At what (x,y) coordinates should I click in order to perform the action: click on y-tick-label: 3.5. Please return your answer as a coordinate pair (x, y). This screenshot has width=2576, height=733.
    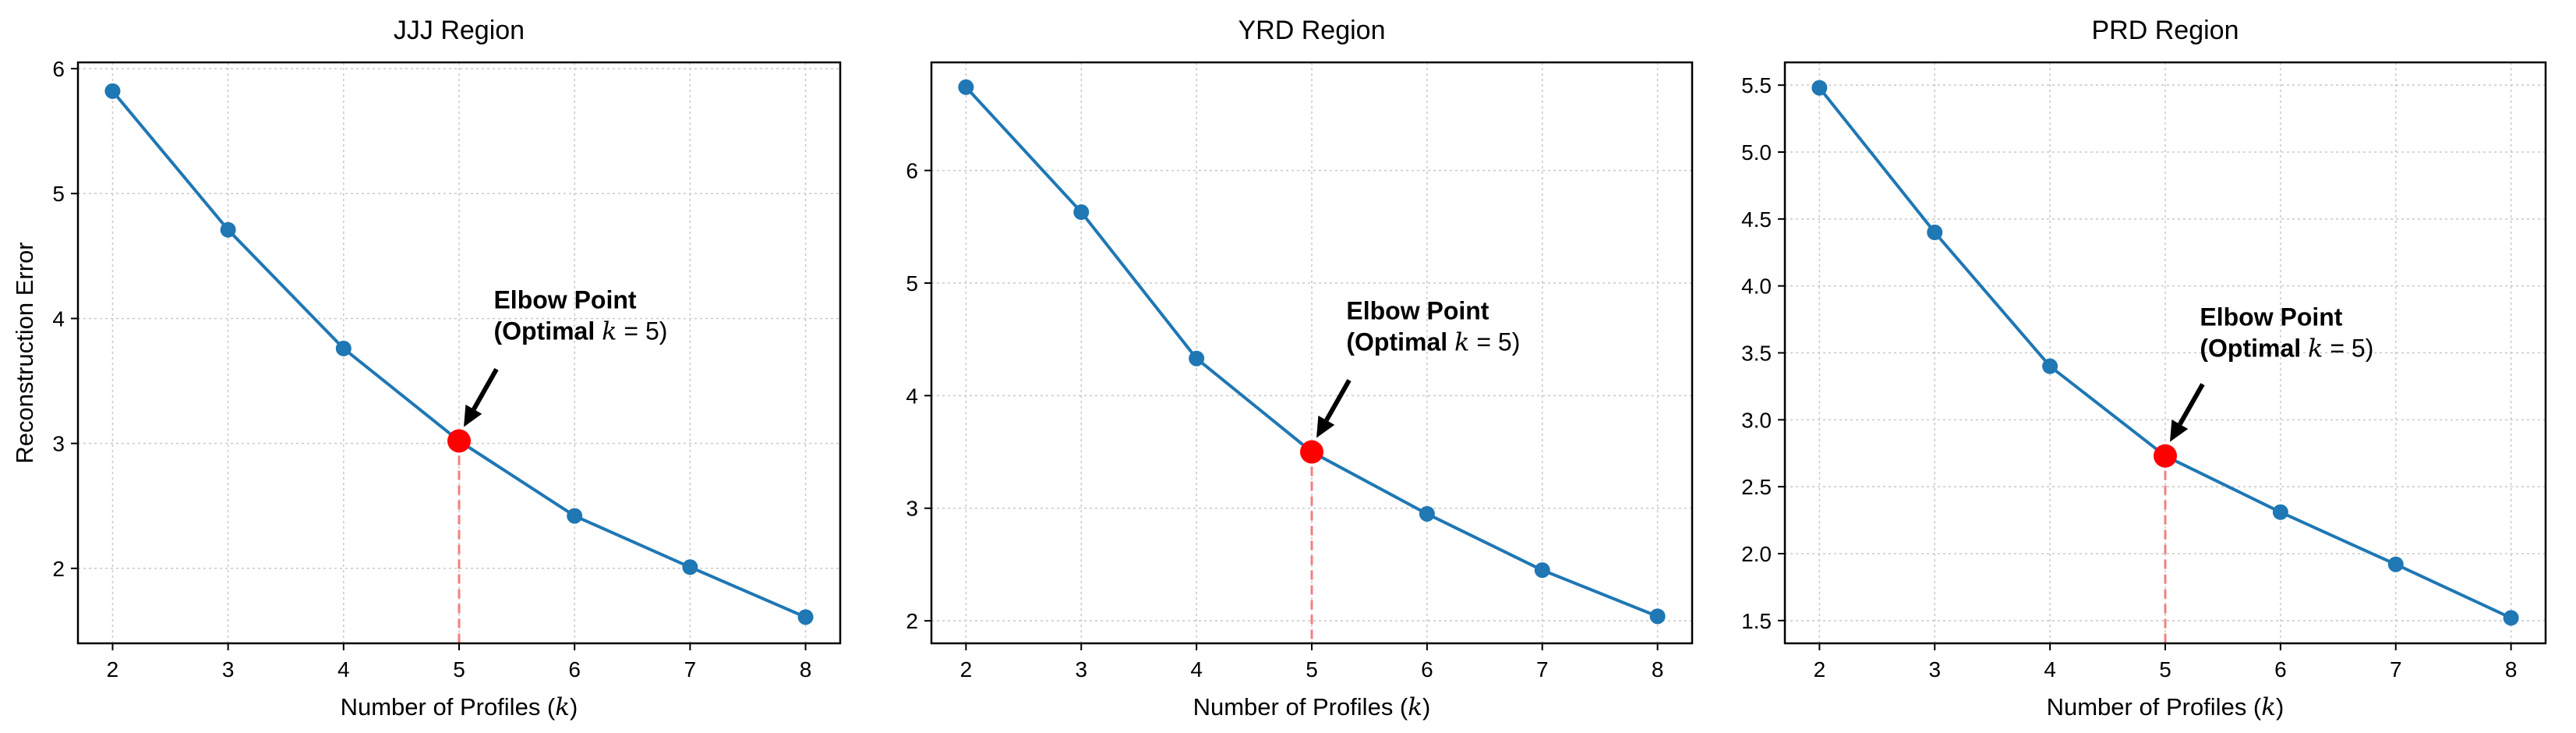
    Looking at the image, I should click on (1756, 354).